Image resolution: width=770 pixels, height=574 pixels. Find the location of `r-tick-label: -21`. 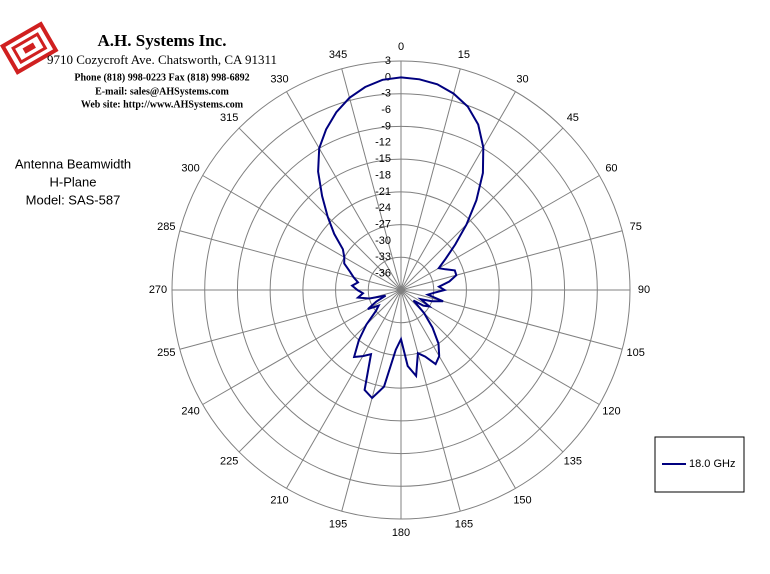

r-tick-label: -21 is located at coordinates (383, 192).